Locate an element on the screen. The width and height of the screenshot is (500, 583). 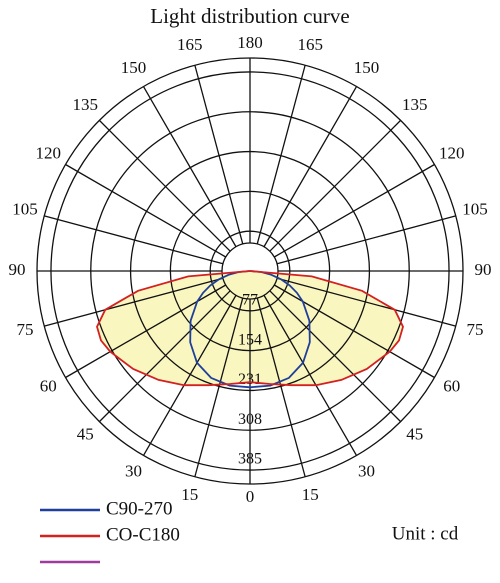
legend-label: CO-C180 is located at coordinates (143, 534).